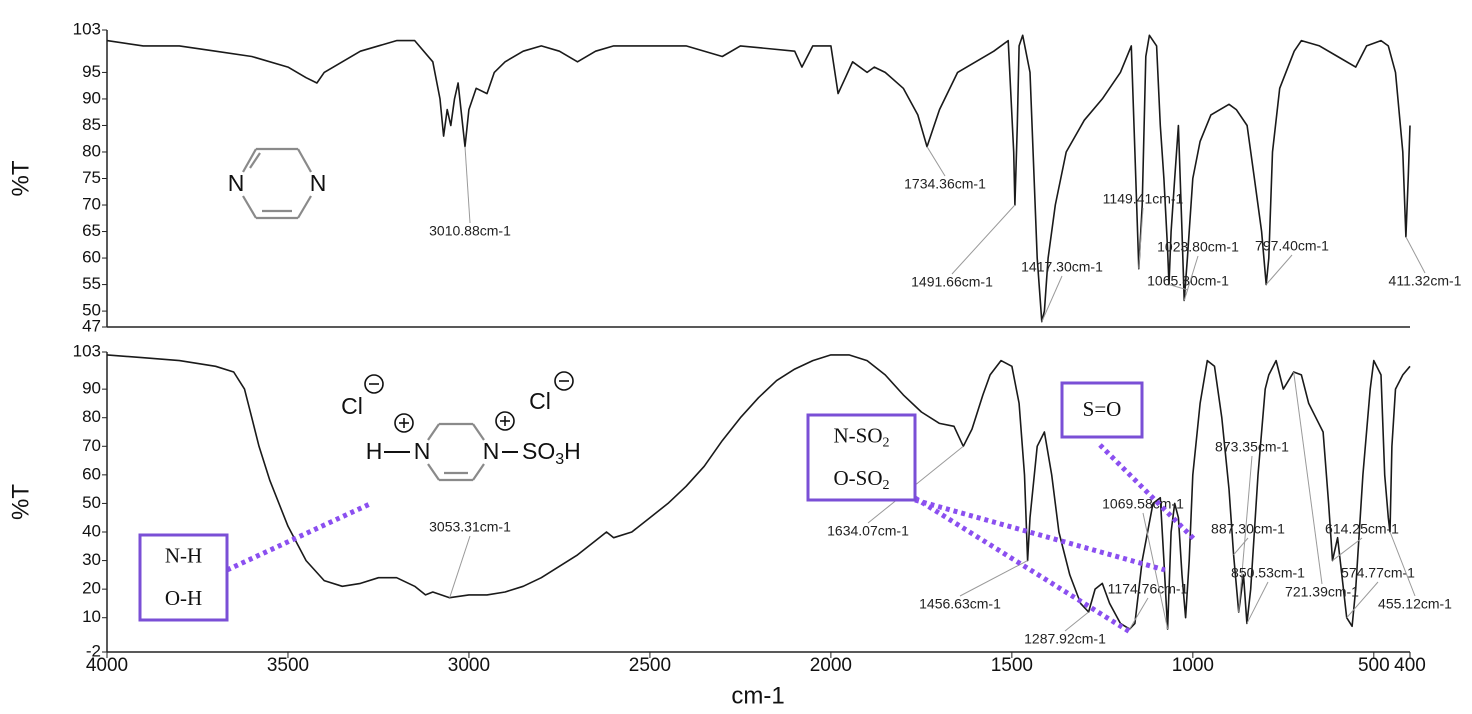 This screenshot has height=714, width=1472. I want to click on peak-label: 850.53cm-1, so click(1268, 573).